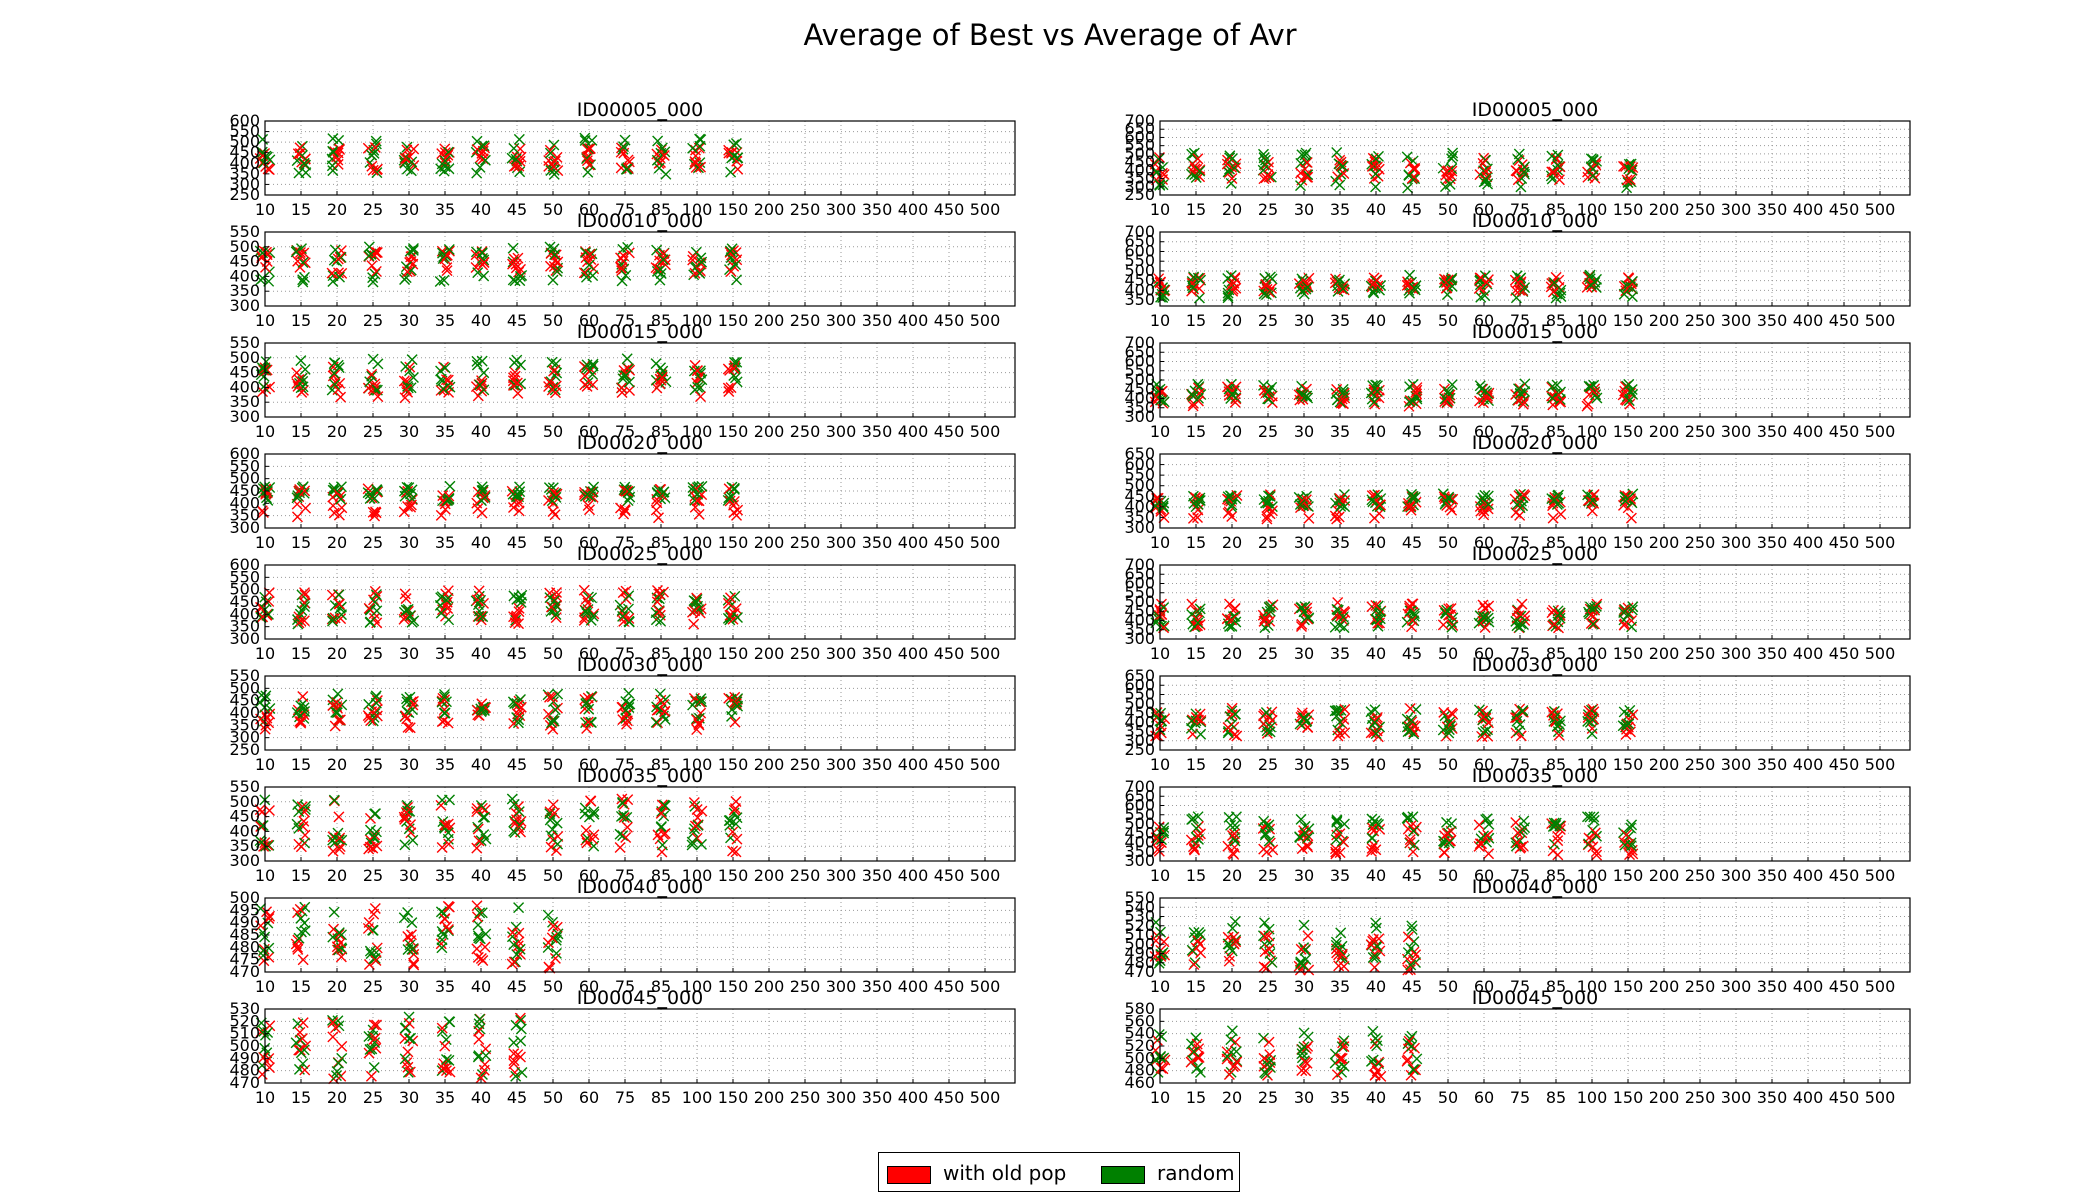  Describe the element at coordinates (976, 1173) in the screenshot. I see `legend-item-with-old-pop: with old pop` at that location.